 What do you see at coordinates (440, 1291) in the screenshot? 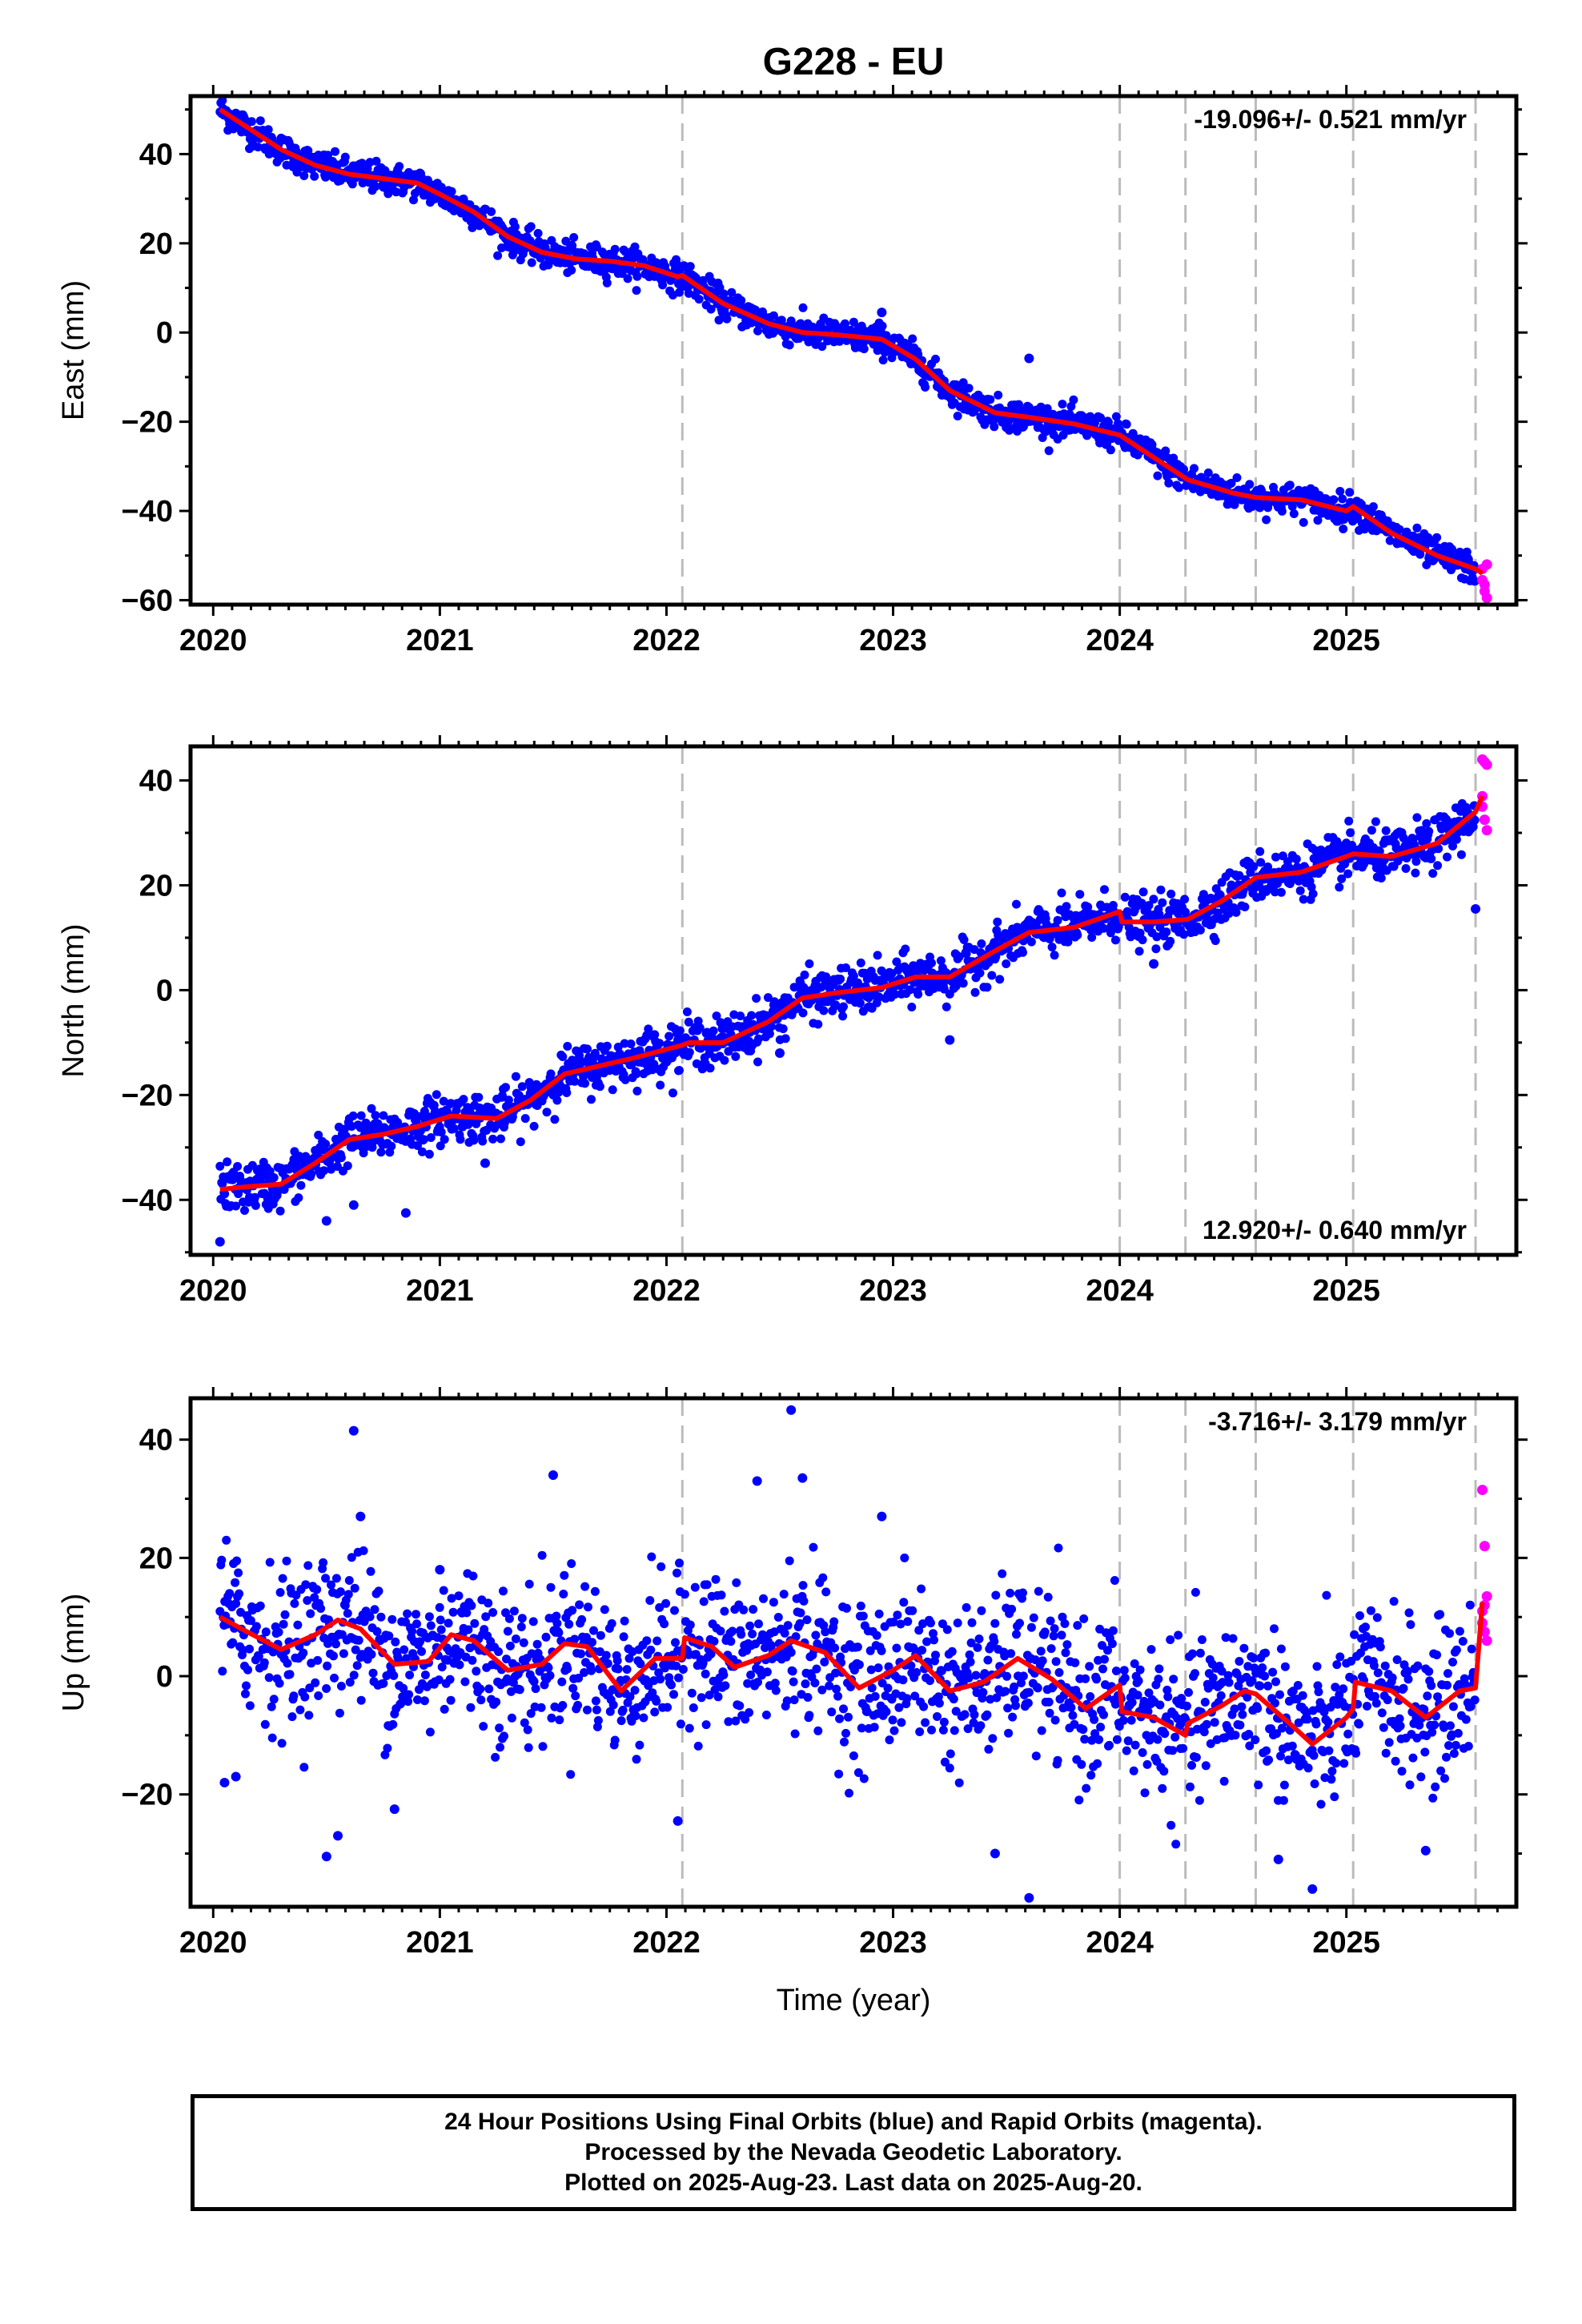
I see `x-tick-label: 2021` at bounding box center [440, 1291].